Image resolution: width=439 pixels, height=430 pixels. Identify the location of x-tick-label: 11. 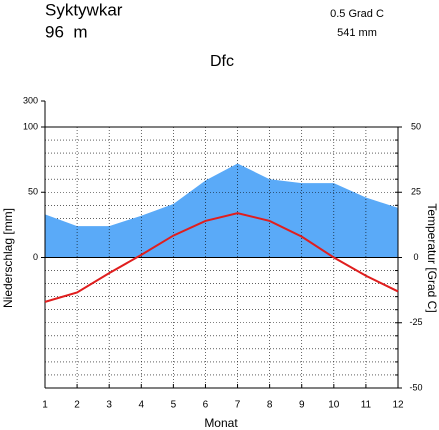
(366, 405).